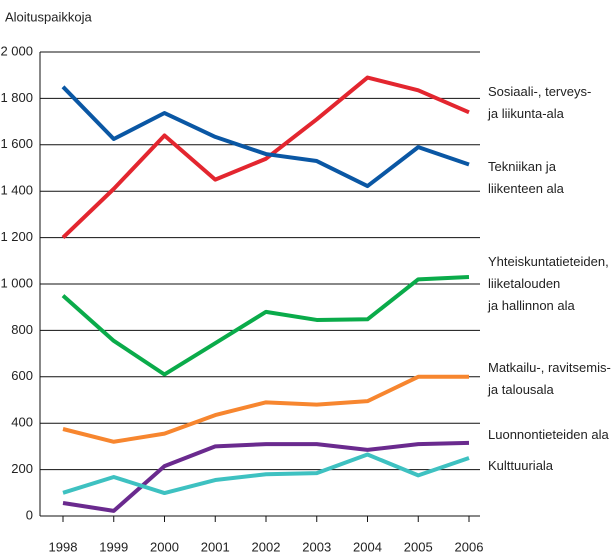 The height and width of the screenshot is (556, 615). What do you see at coordinates (548, 434) in the screenshot?
I see `legend-label: Luonnontieteiden ala` at bounding box center [548, 434].